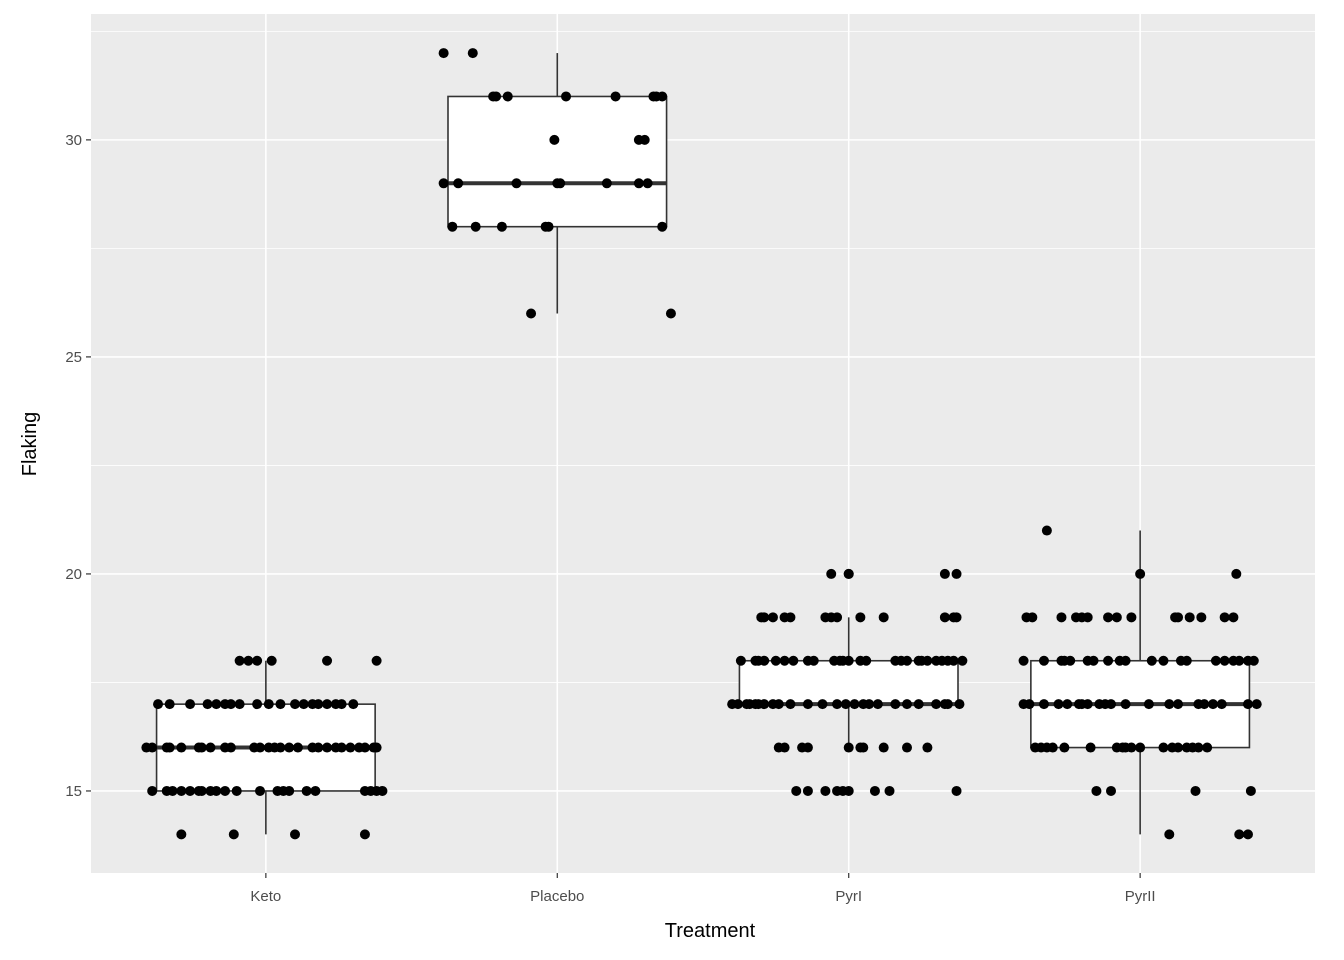 This screenshot has height=960, width=1344. What do you see at coordinates (265, 896) in the screenshot?
I see `x-tick-label: Keto` at bounding box center [265, 896].